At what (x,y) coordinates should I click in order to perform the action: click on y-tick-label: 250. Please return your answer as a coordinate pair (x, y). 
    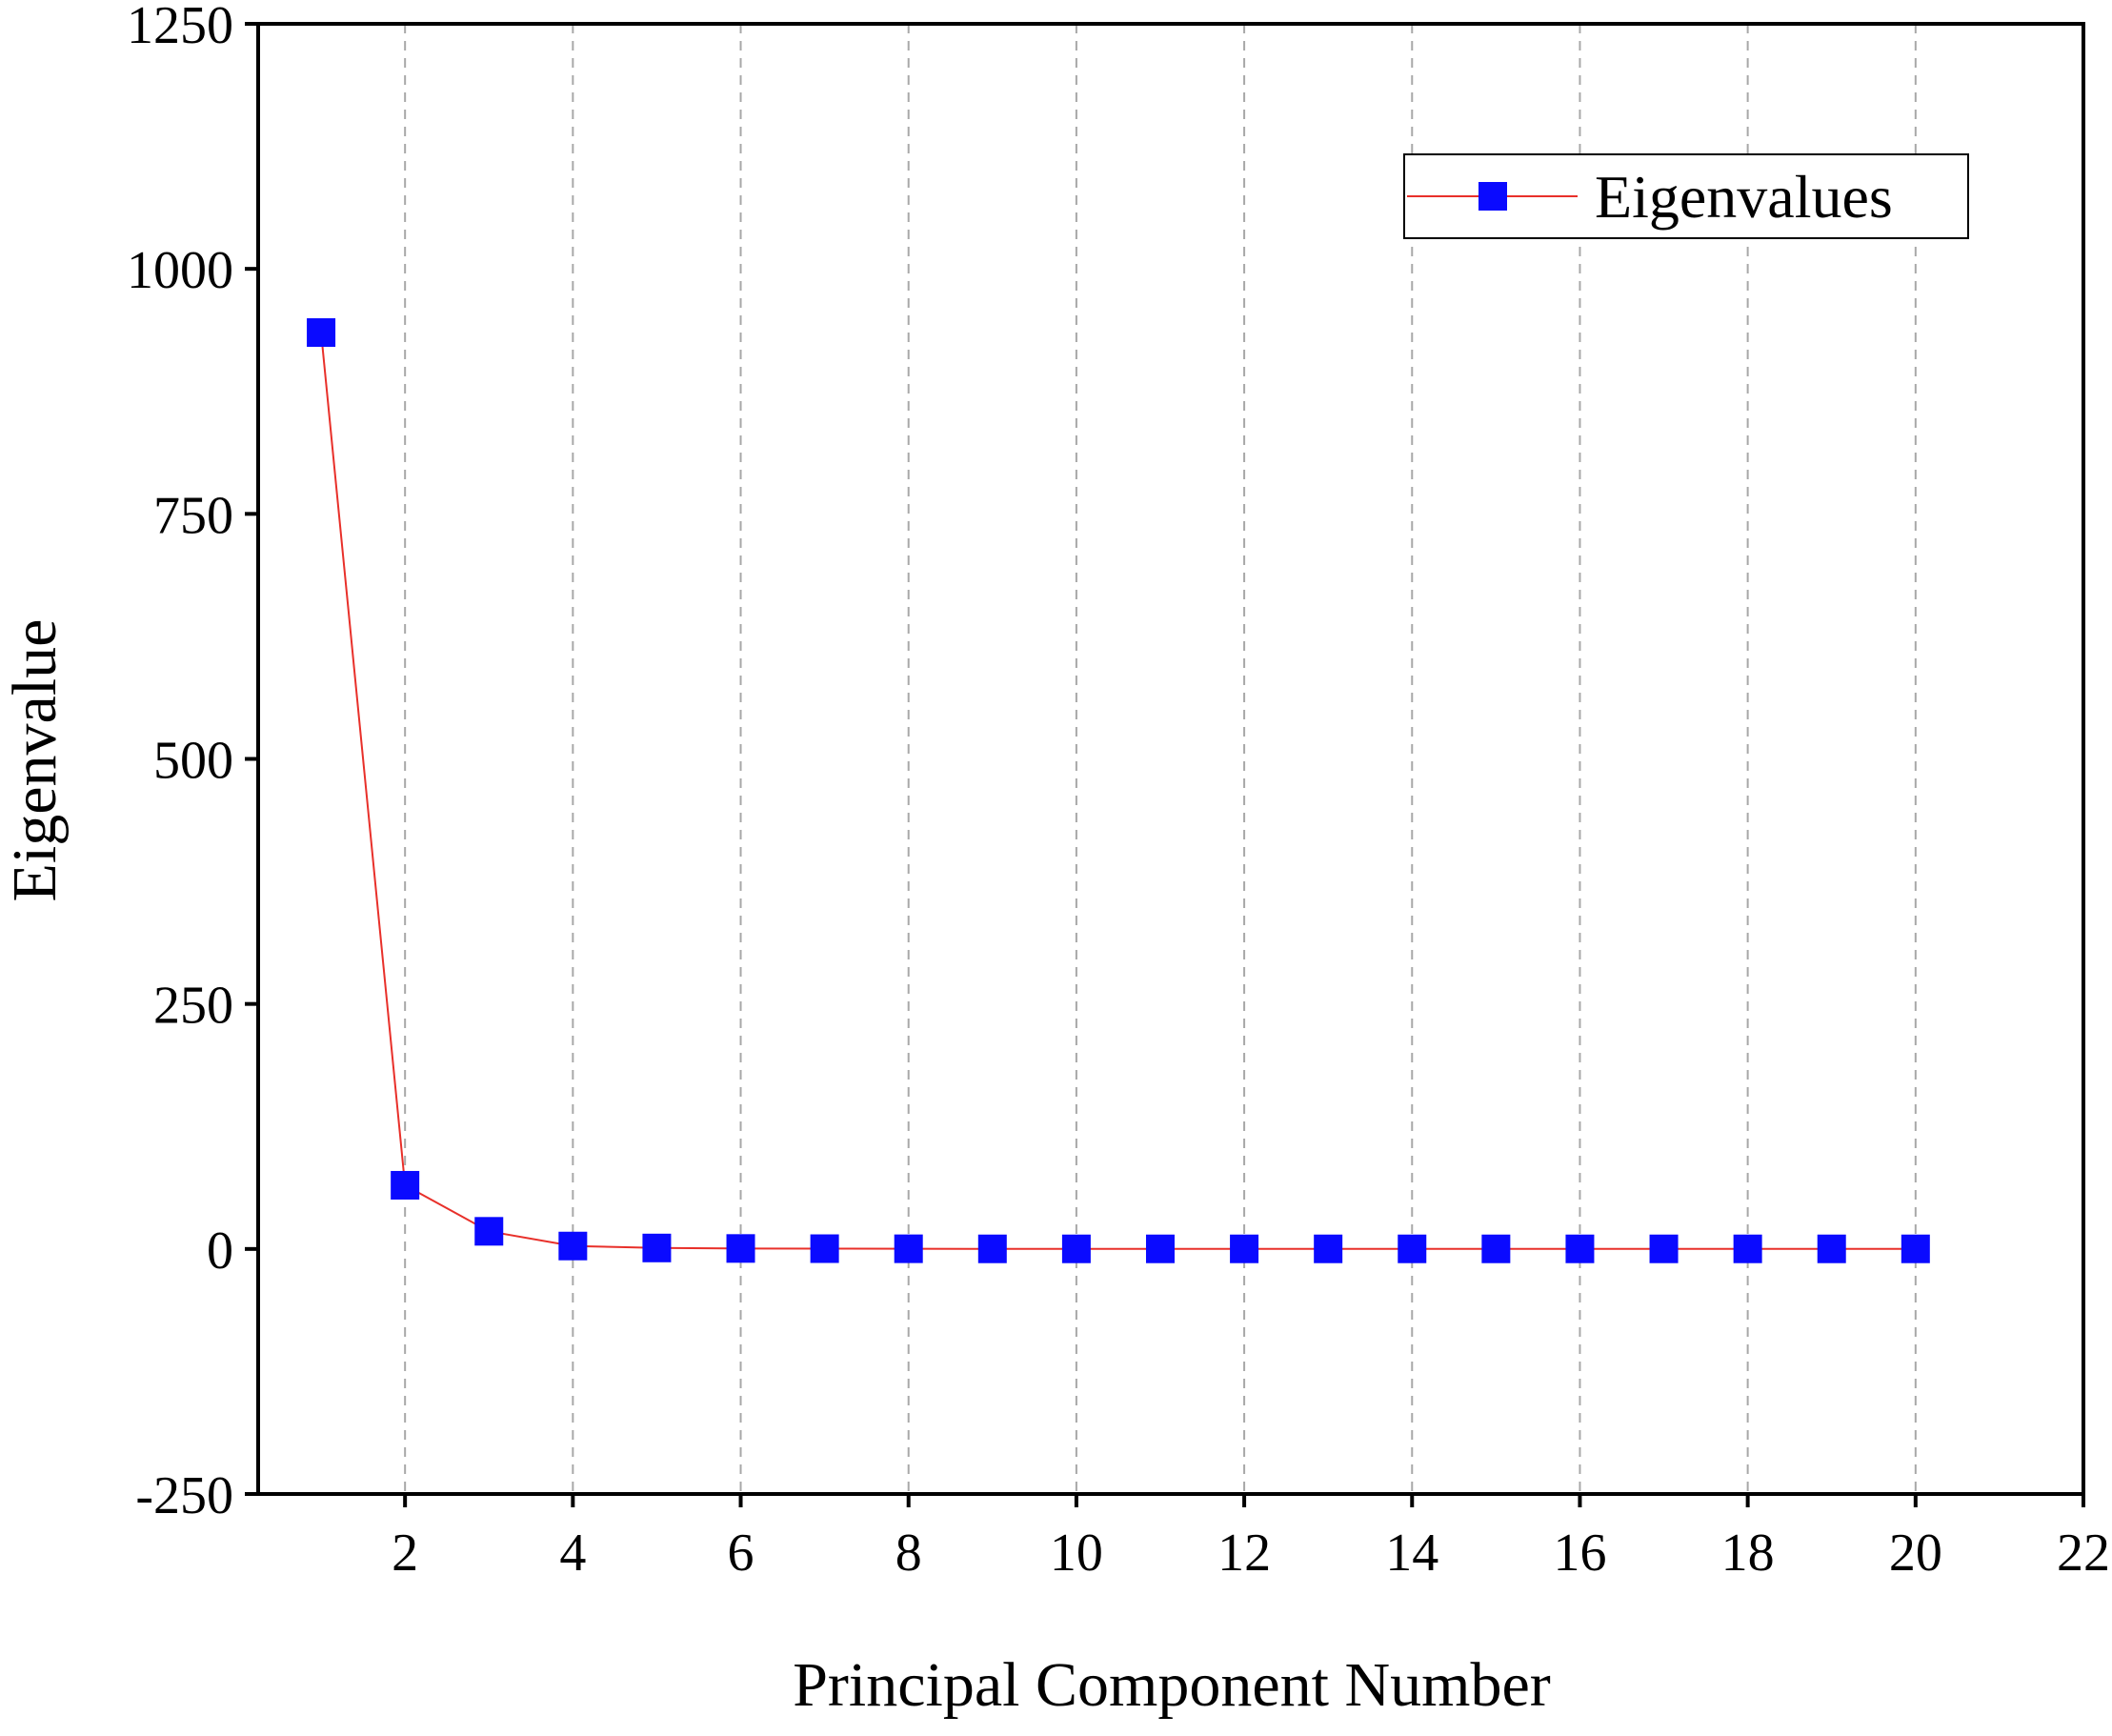
    Looking at the image, I should click on (193, 1006).